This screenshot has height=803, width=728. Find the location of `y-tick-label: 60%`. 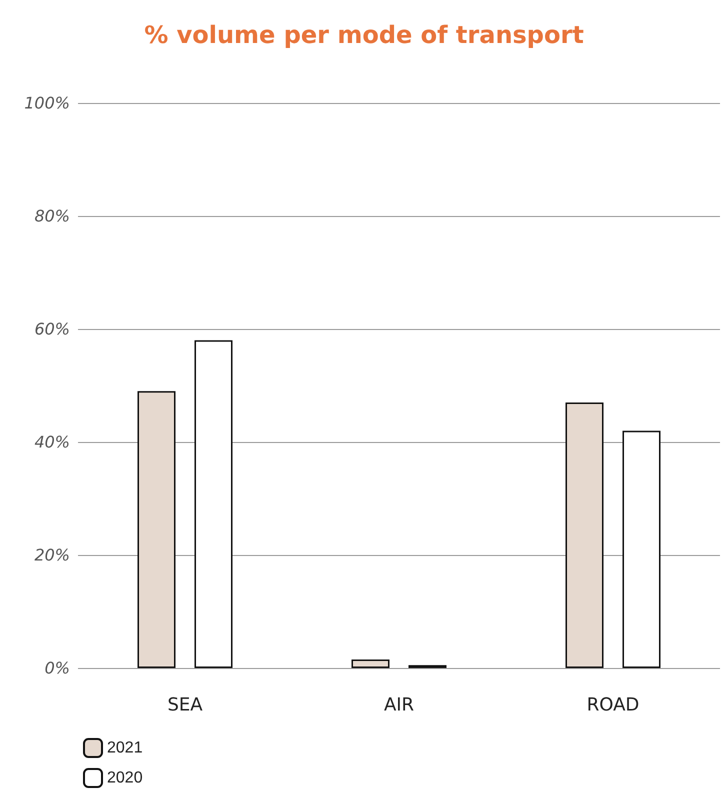

y-tick-label: 60% is located at coordinates (52, 329).